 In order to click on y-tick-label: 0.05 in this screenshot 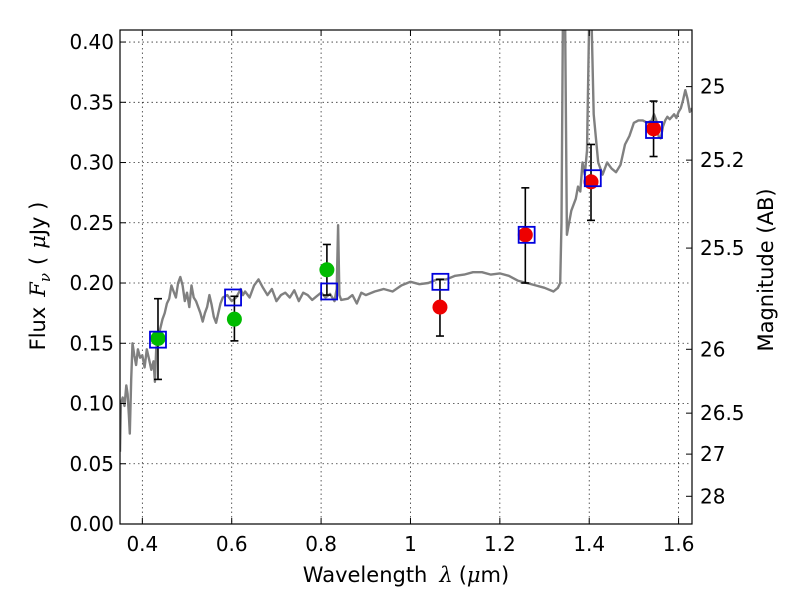, I will do `click(91, 464)`.